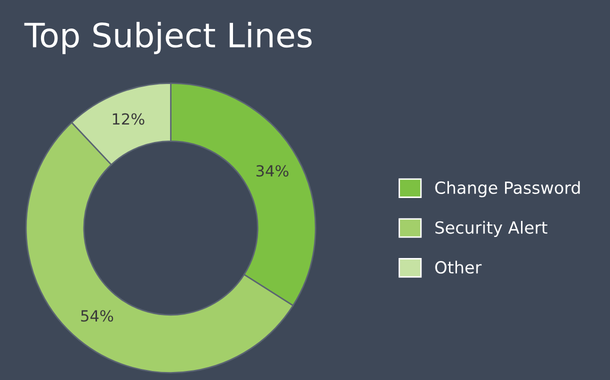  I want to click on data-label: 34%, so click(272, 171).